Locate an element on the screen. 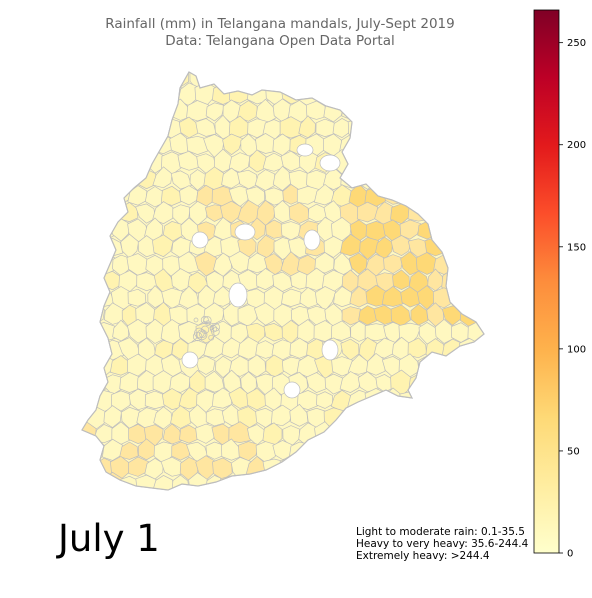  colorbar-tick-label: 200 is located at coordinates (576, 145).